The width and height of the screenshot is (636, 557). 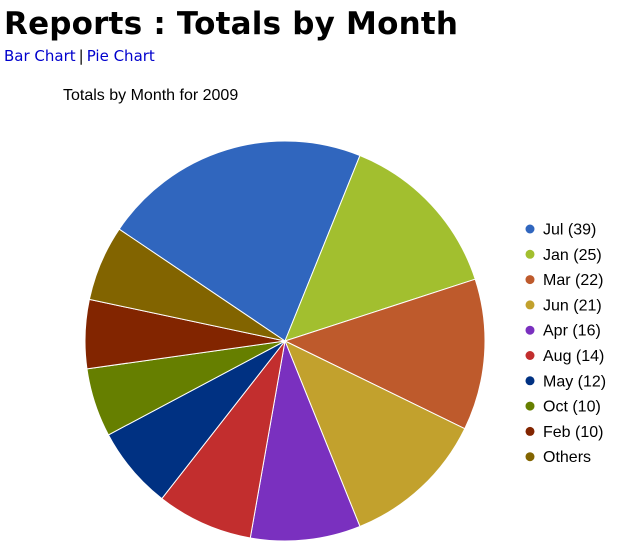 I want to click on legend-label: Jul (39), so click(x=569, y=230).